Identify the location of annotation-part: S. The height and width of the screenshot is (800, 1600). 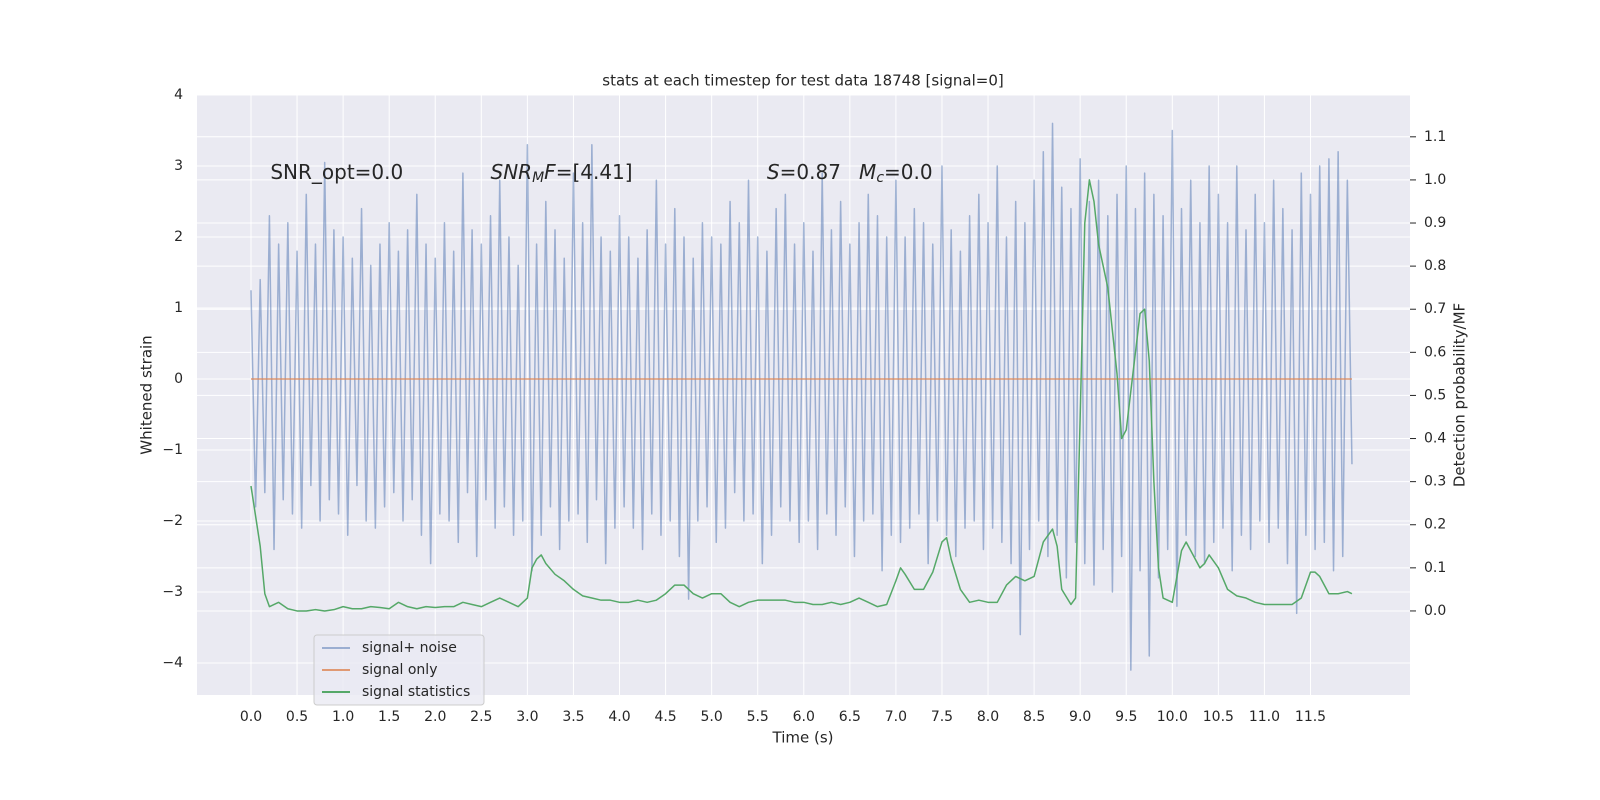
(773, 172).